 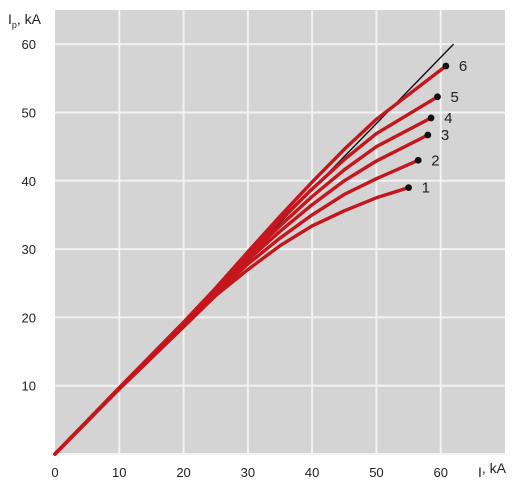 I want to click on series-label-2: 2, so click(x=435, y=160).